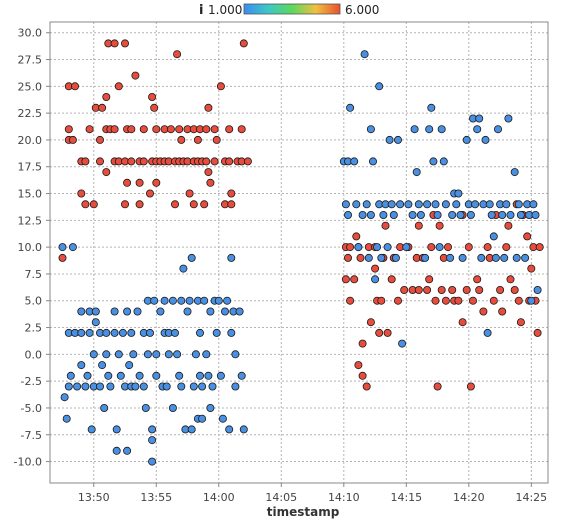  What do you see at coordinates (344, 497) in the screenshot?
I see `x-tick-label: 14:10` at bounding box center [344, 497].